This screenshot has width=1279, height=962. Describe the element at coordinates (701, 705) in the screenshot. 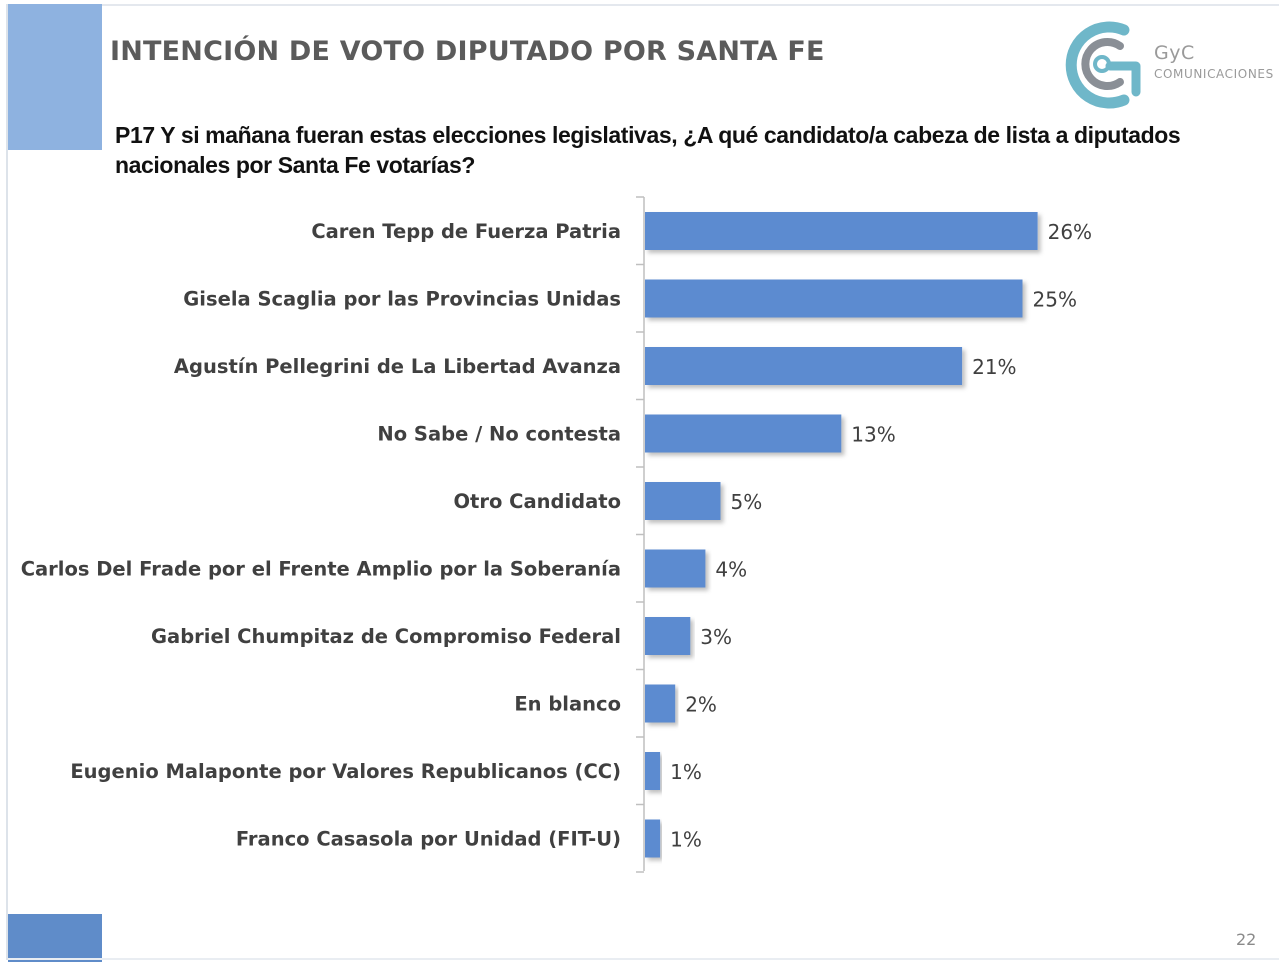

I see `value-label: 2%` at that location.